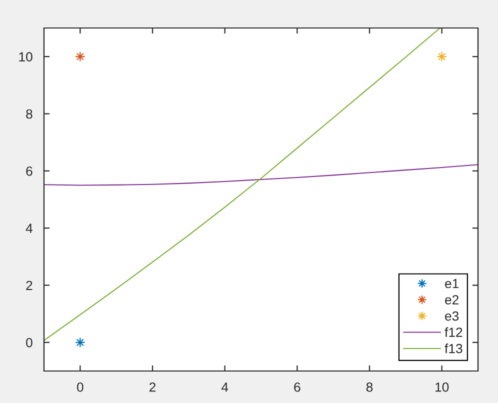  What do you see at coordinates (452, 283) in the screenshot?
I see `legend-label: e1` at bounding box center [452, 283].